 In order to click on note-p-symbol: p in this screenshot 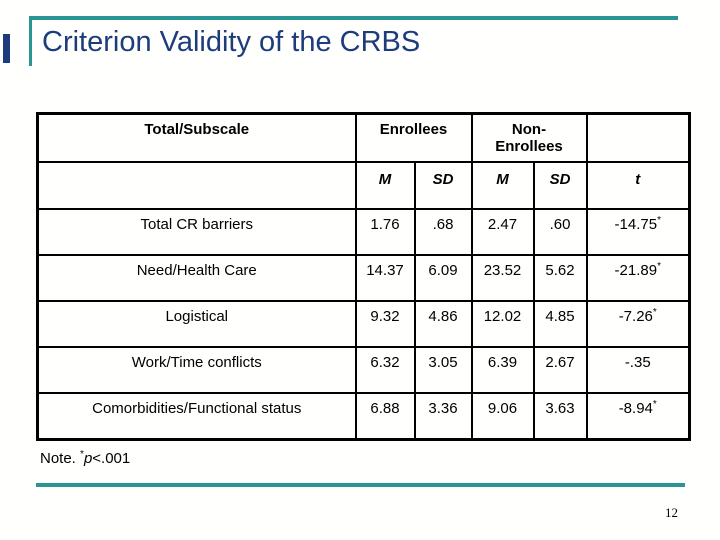, I will do `click(88, 458)`.